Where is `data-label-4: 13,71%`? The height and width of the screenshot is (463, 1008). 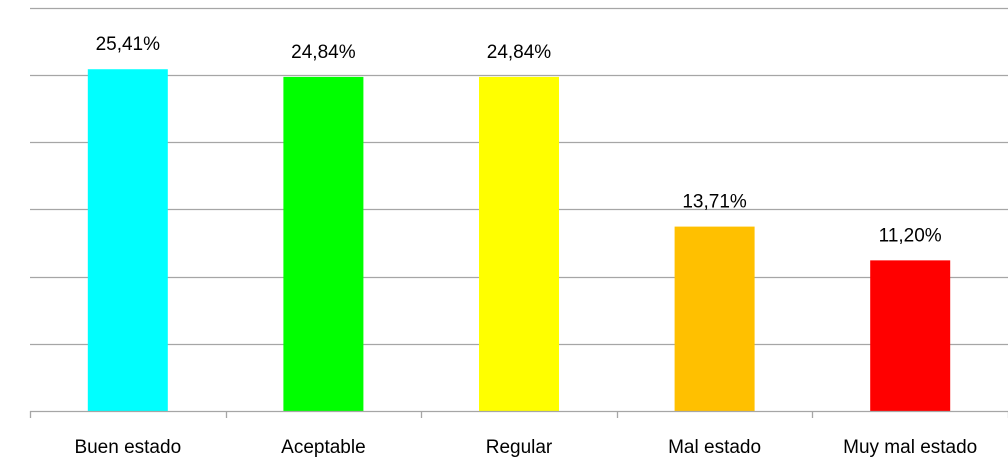
data-label-4: 13,71% is located at coordinates (714, 202).